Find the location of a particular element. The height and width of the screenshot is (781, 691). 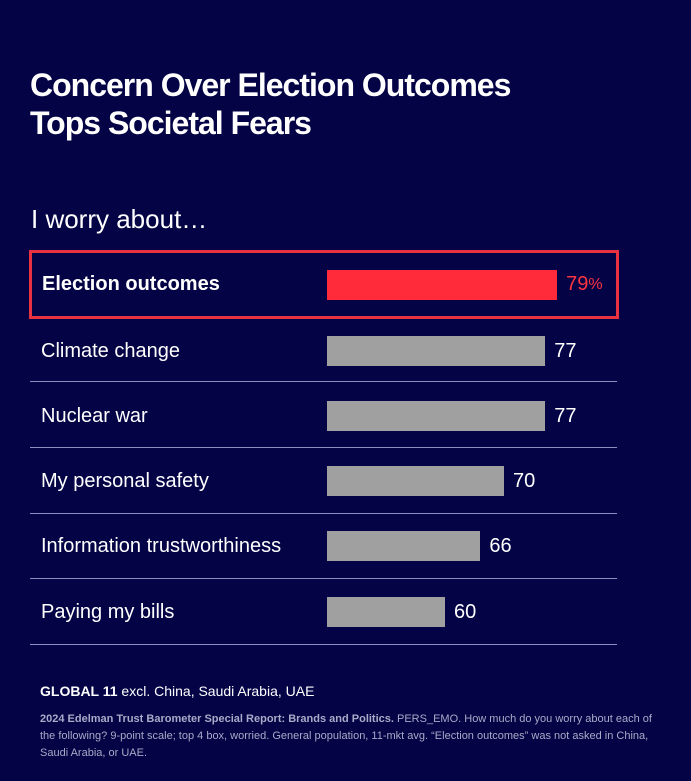

category-label: Paying my bills is located at coordinates (108, 612).